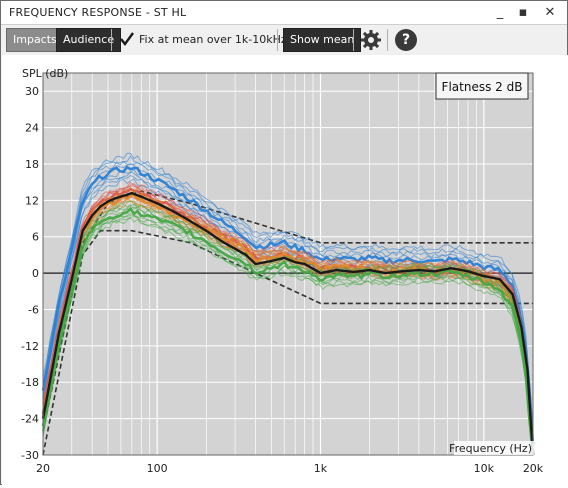  I want to click on y-tick-label: 6, so click(35, 237).